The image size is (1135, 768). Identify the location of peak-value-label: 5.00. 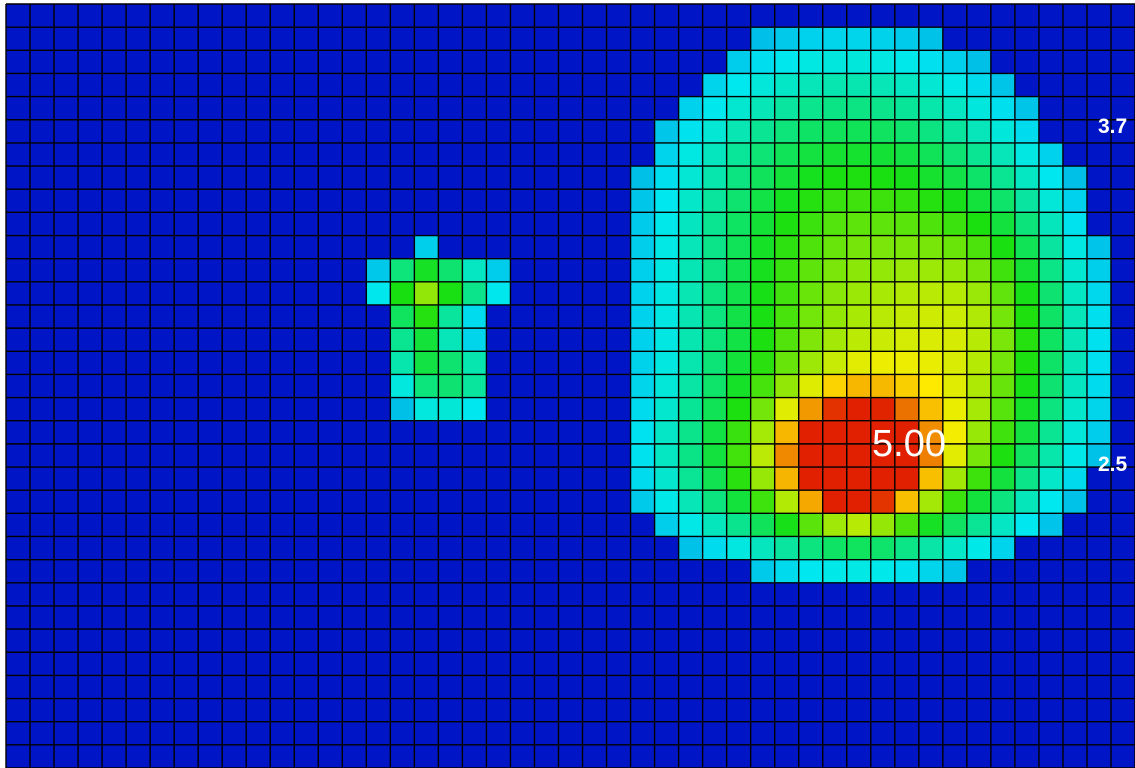
(909, 444).